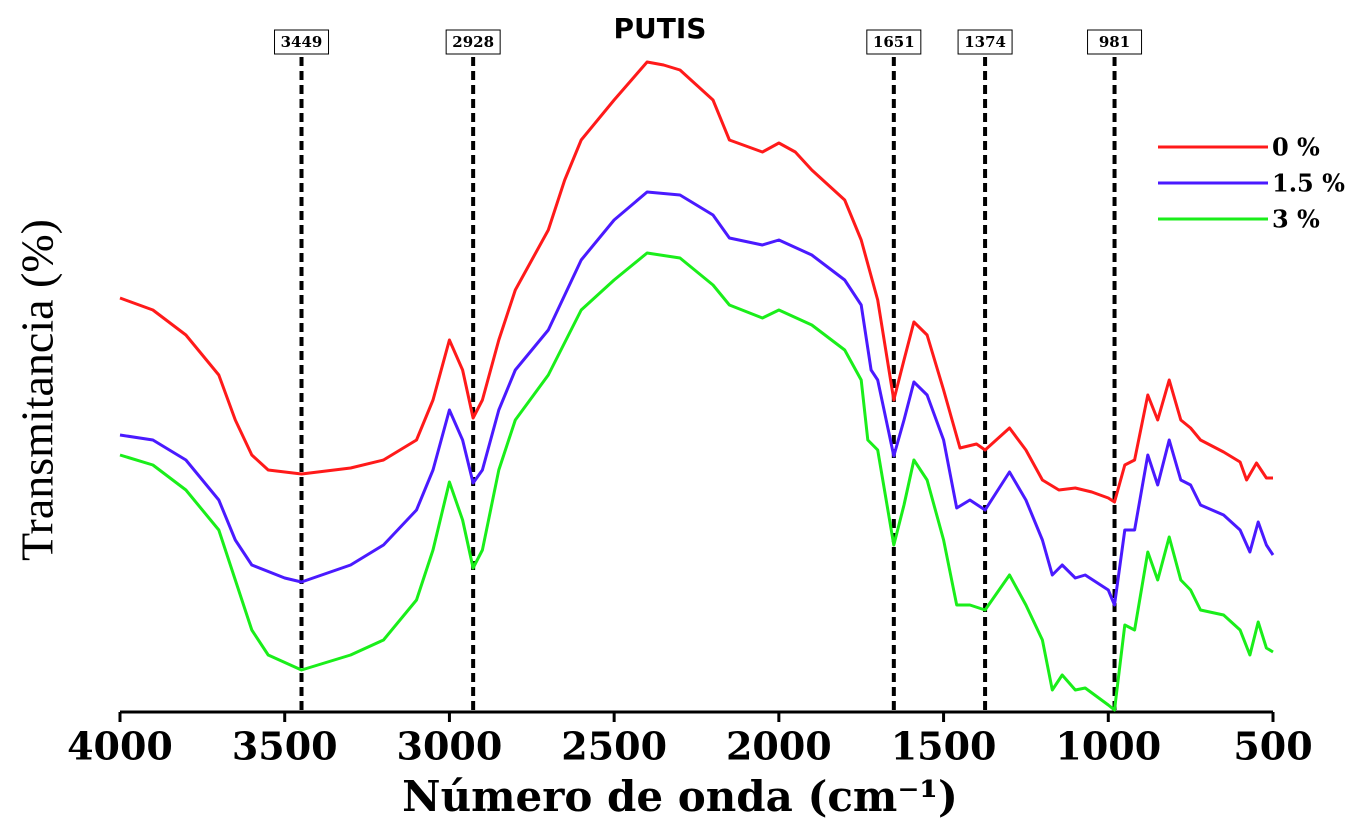 Image resolution: width=1359 pixels, height=825 pixels. I want to click on x-tick-label: 4000, so click(120, 746).